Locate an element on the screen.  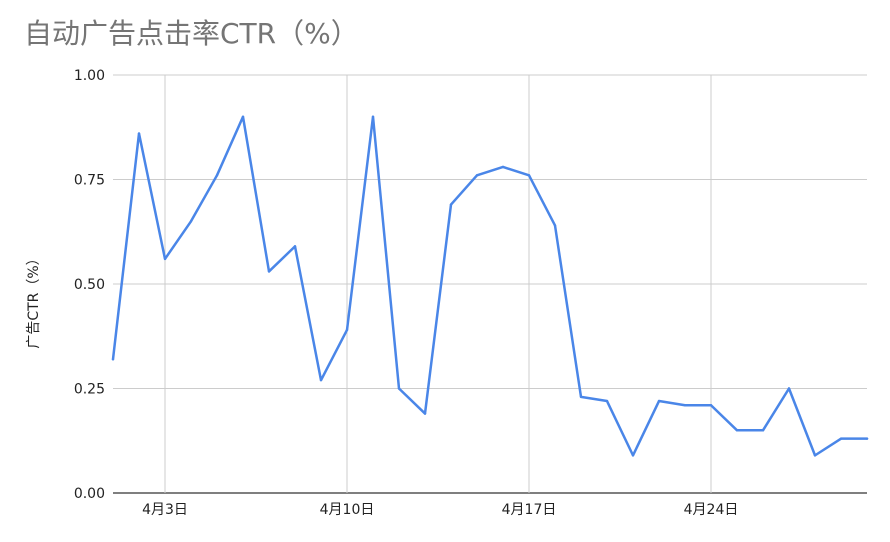
y-tick-label: 0.50 is located at coordinates (89, 285).